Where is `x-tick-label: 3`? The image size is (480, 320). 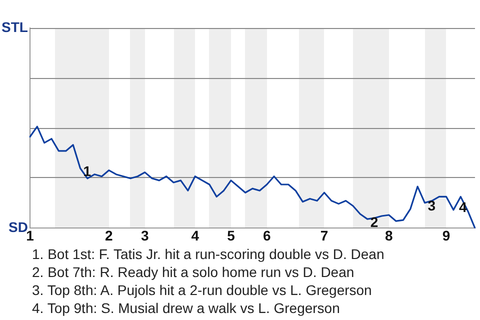 x-tick-label: 3 is located at coordinates (144, 235).